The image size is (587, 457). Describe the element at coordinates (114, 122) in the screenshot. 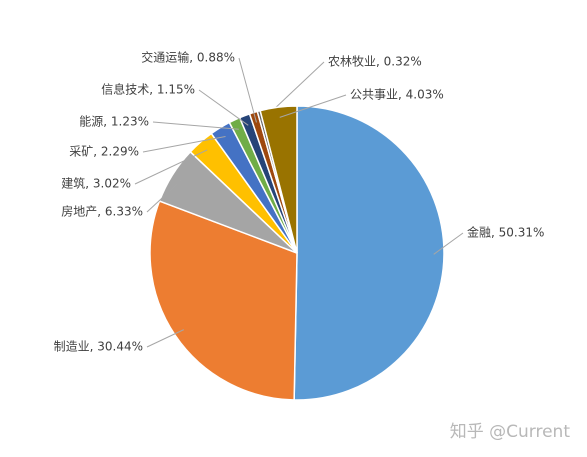

I see `data-label: 能源, 1.23%` at that location.